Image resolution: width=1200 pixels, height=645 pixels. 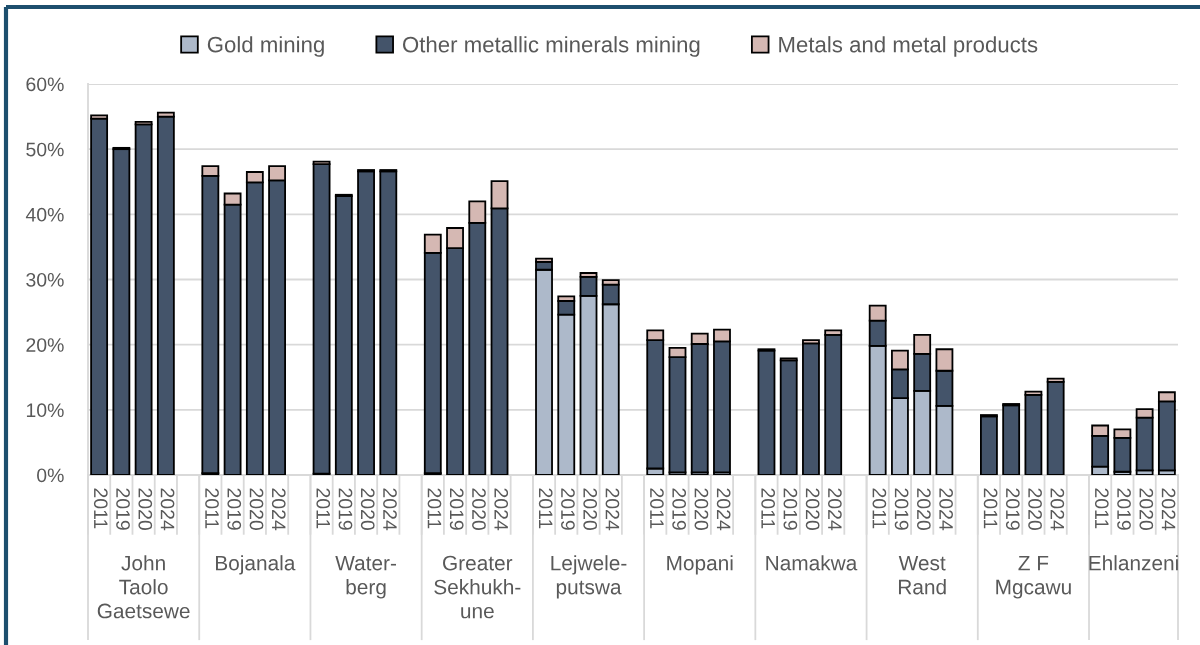 What do you see at coordinates (143, 587) in the screenshot?
I see `text: John Taolo Gaetsewe` at bounding box center [143, 587].